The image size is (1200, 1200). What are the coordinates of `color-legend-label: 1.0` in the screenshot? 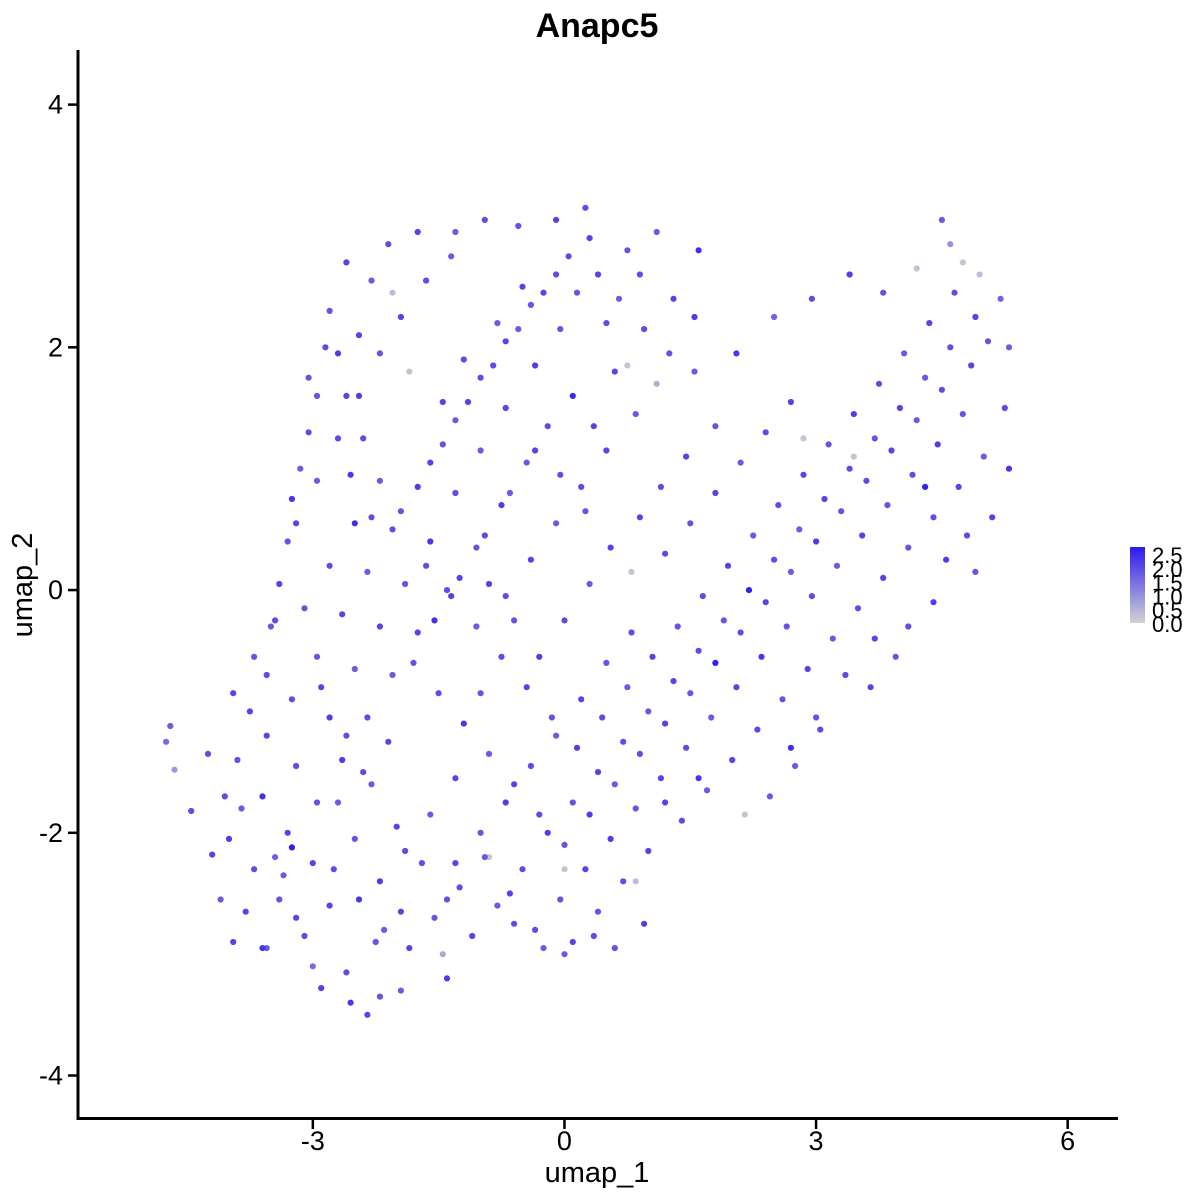 It's located at (1167, 596).